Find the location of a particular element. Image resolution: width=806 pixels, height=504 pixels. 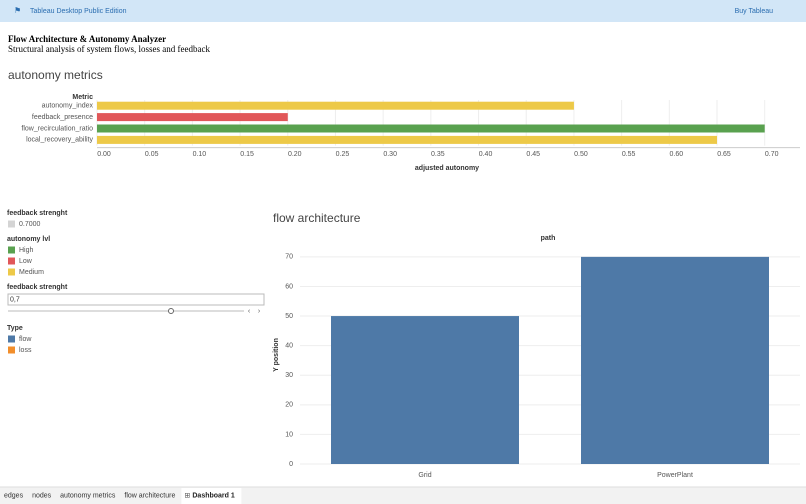

x-tick-label: 0.55 is located at coordinates (629, 154).